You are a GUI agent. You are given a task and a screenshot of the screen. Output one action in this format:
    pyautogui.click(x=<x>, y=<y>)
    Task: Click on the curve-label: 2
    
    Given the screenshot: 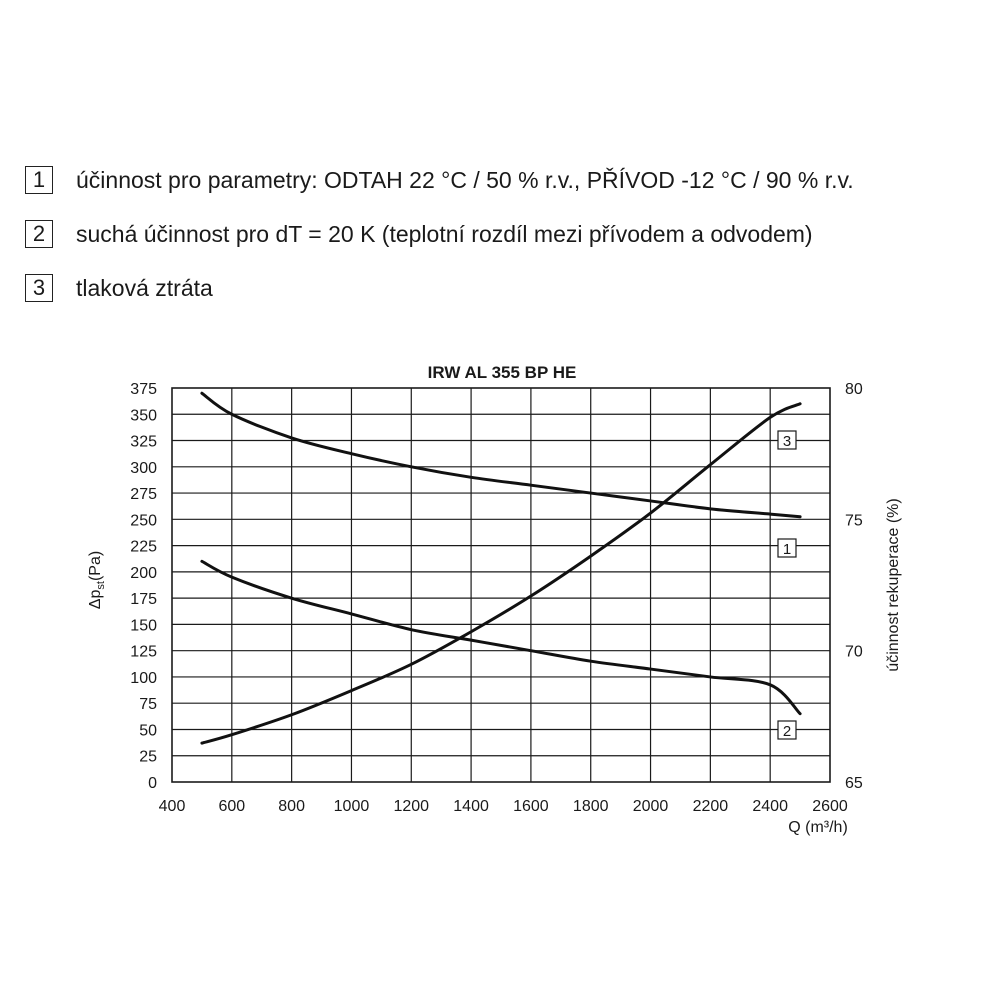 What is the action you would take?
    pyautogui.click(x=787, y=731)
    